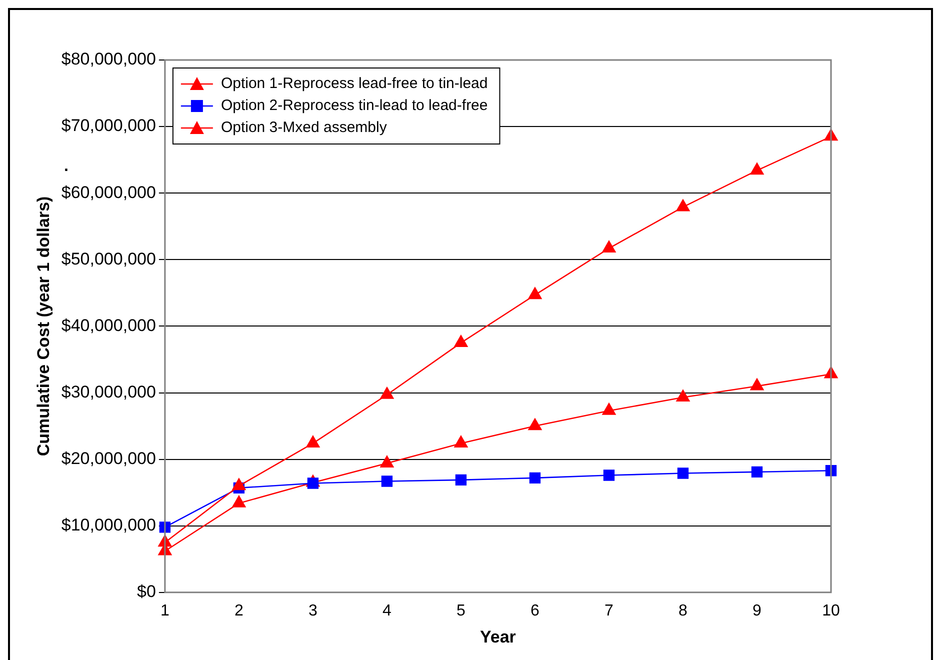 The image size is (943, 660). What do you see at coordinates (108, 458) in the screenshot?
I see `y-tick-label: $20,000,000` at bounding box center [108, 458].